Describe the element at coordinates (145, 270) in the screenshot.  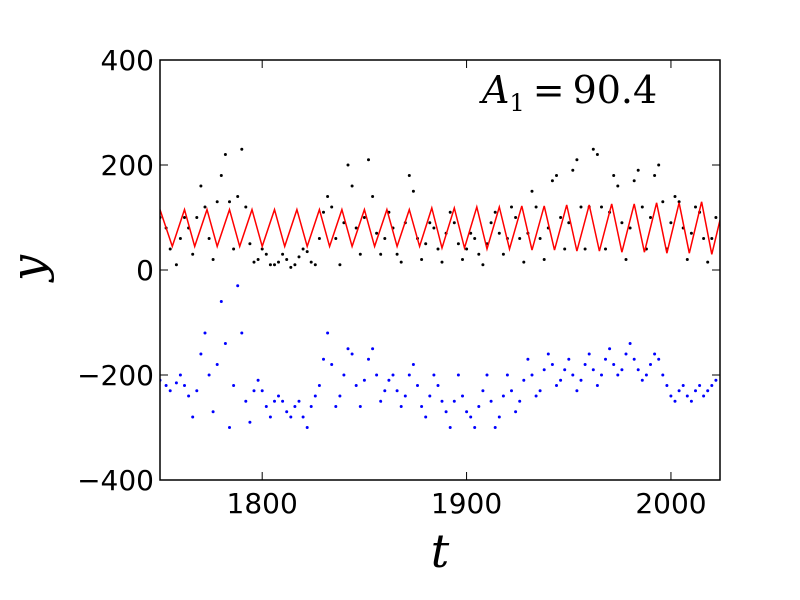
I see `y-tick-label: 0` at that location.